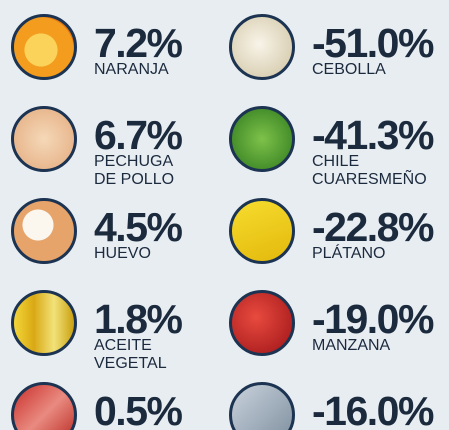 The height and width of the screenshot is (430, 449). What do you see at coordinates (373, 319) in the screenshot?
I see `percent-change: -19.0%` at bounding box center [373, 319].